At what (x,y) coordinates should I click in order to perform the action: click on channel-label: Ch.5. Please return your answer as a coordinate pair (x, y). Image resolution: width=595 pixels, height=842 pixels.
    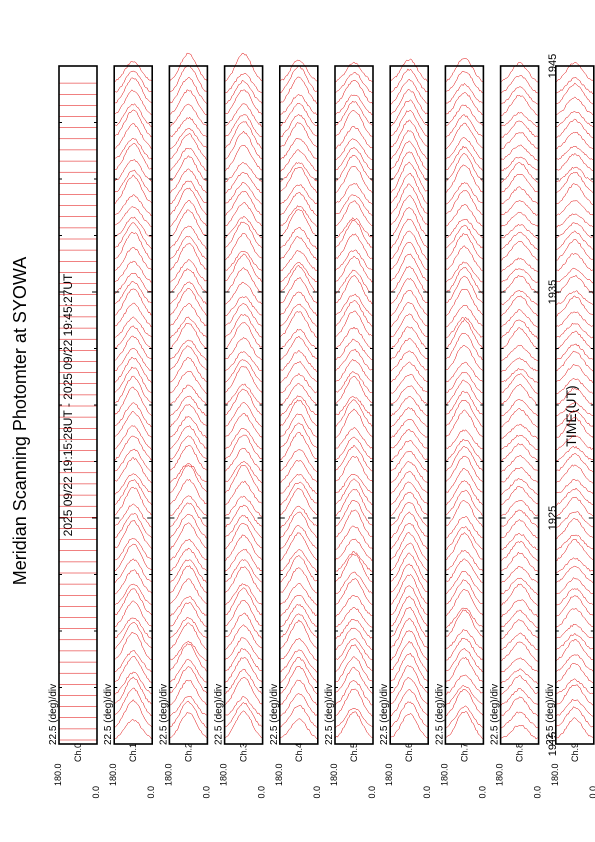
    Looking at the image, I should click on (354, 752).